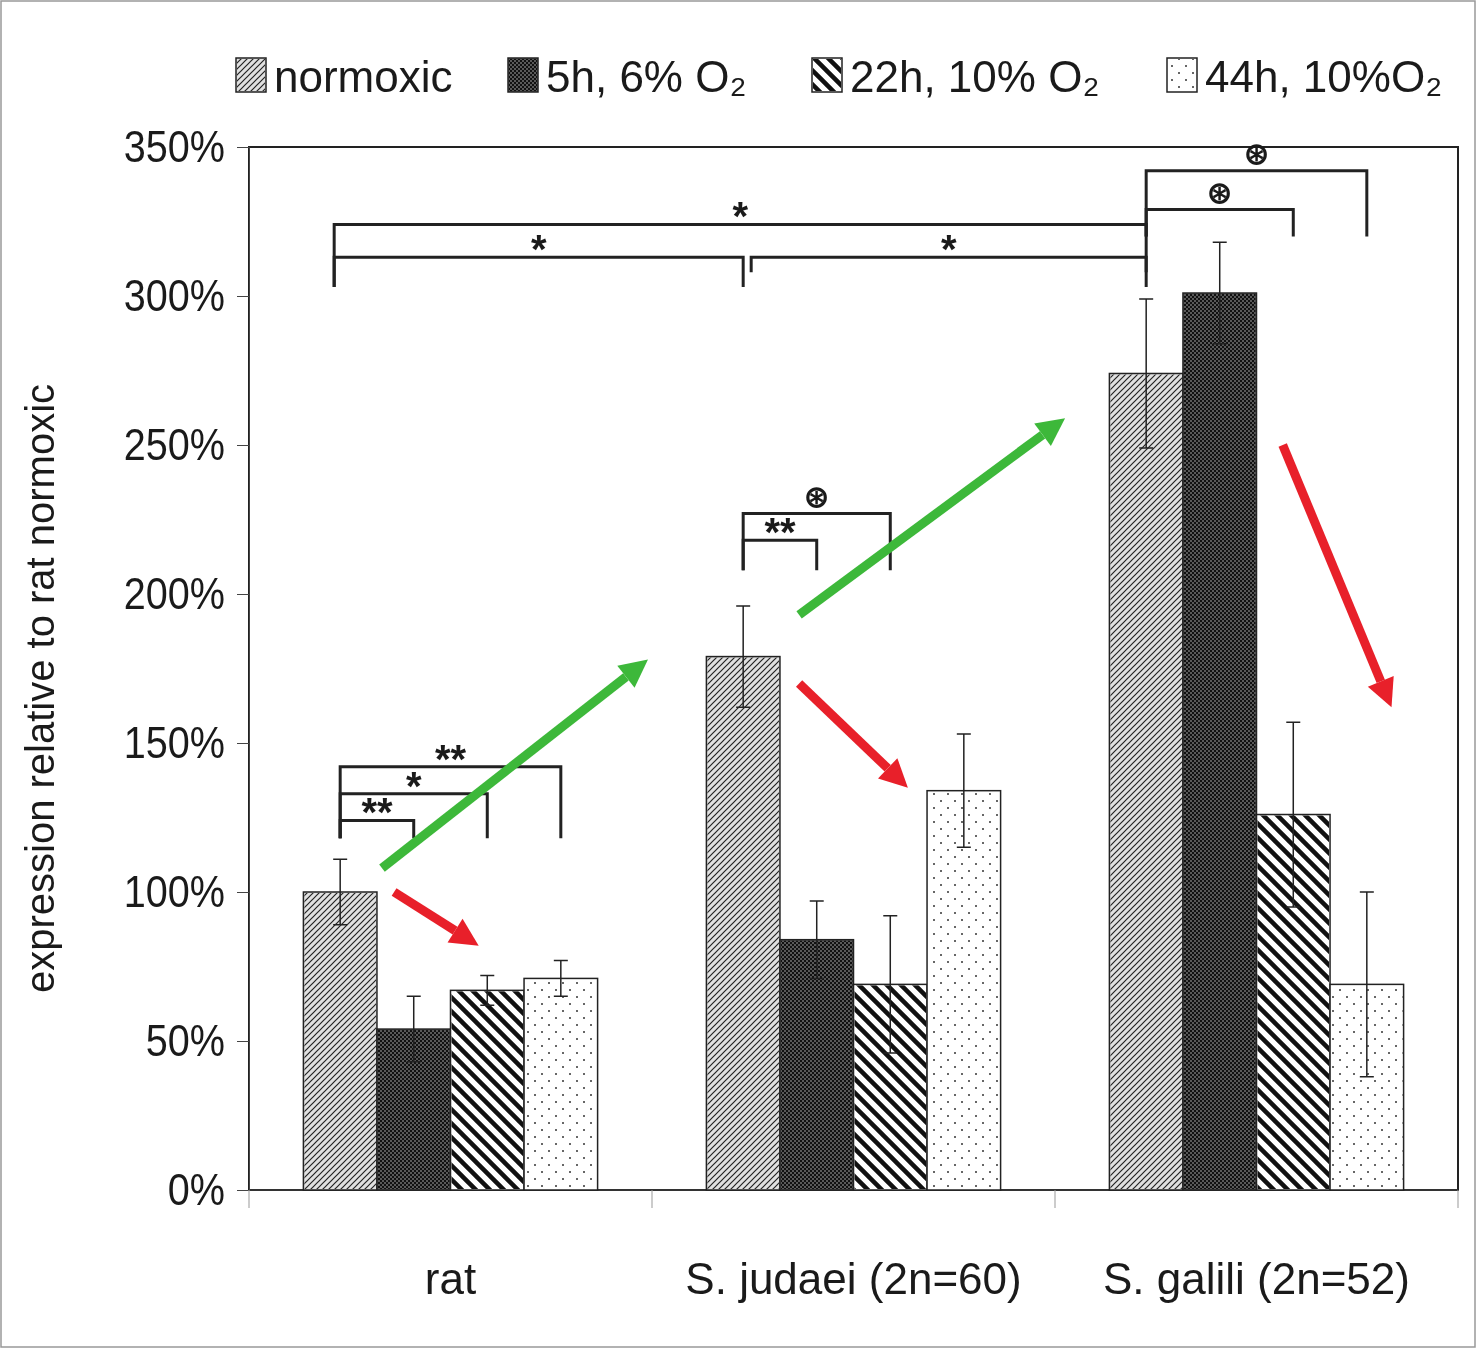 This screenshot has width=1476, height=1348. What do you see at coordinates (1324, 76) in the screenshot?
I see `legend-label: 44h, 10%O₂` at bounding box center [1324, 76].